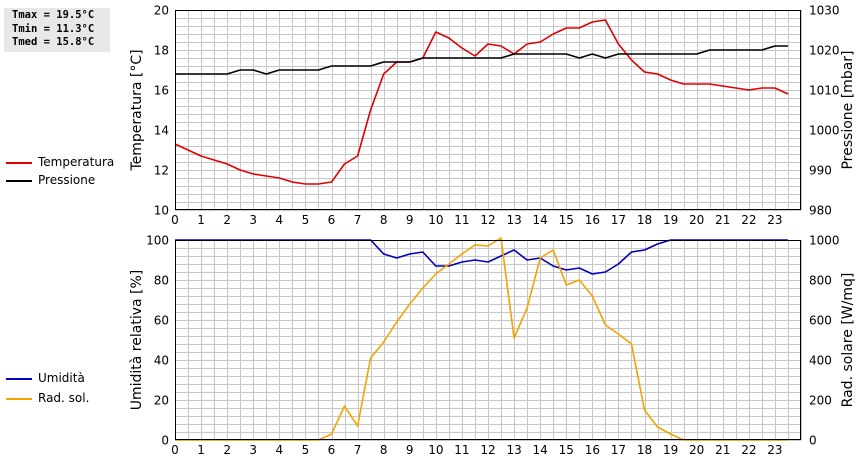 The width and height of the screenshot is (860, 460). I want to click on x-tick-label-bottom: 0, so click(175, 450).